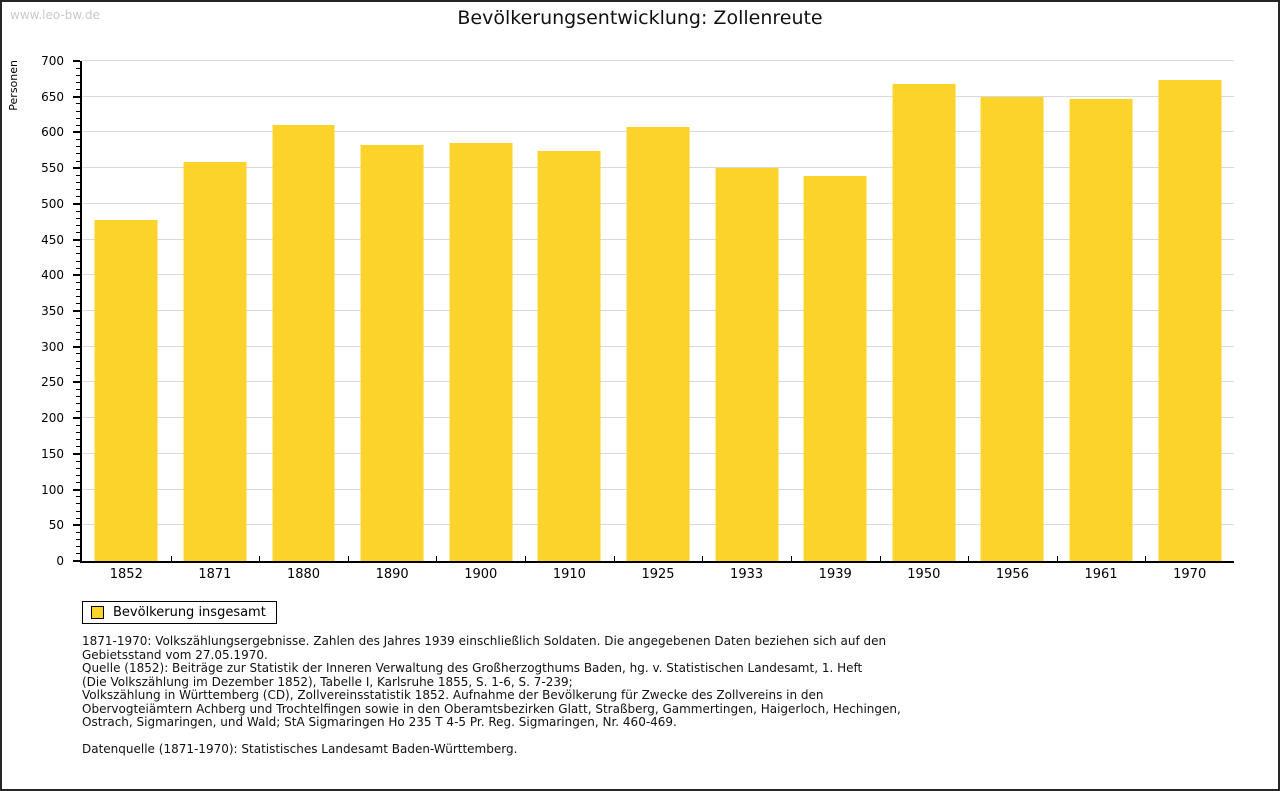 The image size is (1280, 791). What do you see at coordinates (189, 612) in the screenshot?
I see `legend-label: Bevölkerung insgesamt` at bounding box center [189, 612].